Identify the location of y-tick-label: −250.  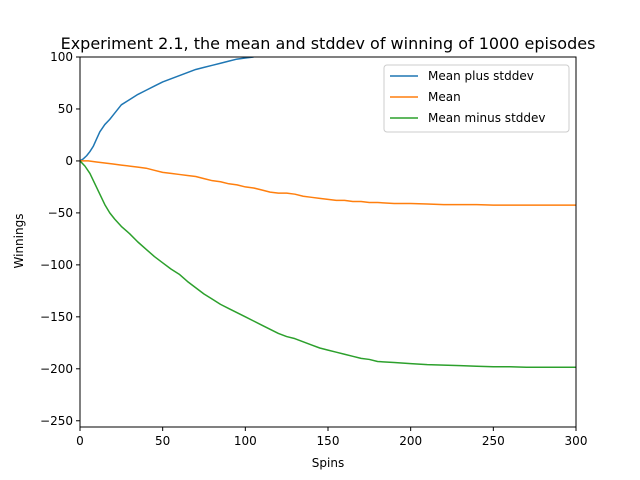
(56, 421).